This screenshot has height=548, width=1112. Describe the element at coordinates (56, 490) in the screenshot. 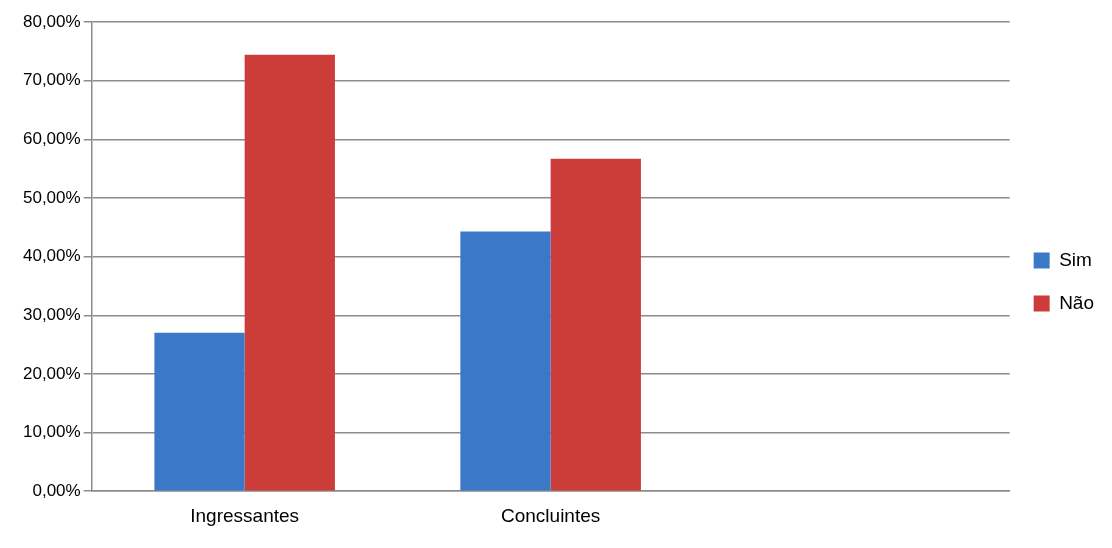

I see `y-tick-label: 0,00%` at that location.